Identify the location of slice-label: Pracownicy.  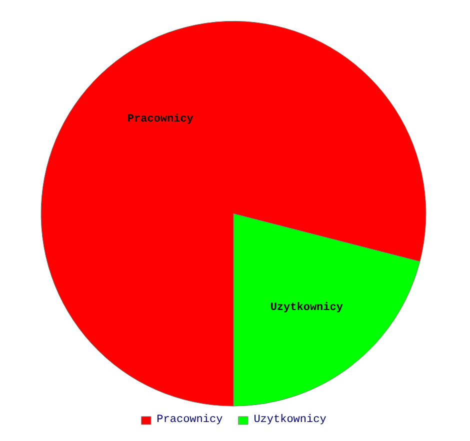
(160, 119).